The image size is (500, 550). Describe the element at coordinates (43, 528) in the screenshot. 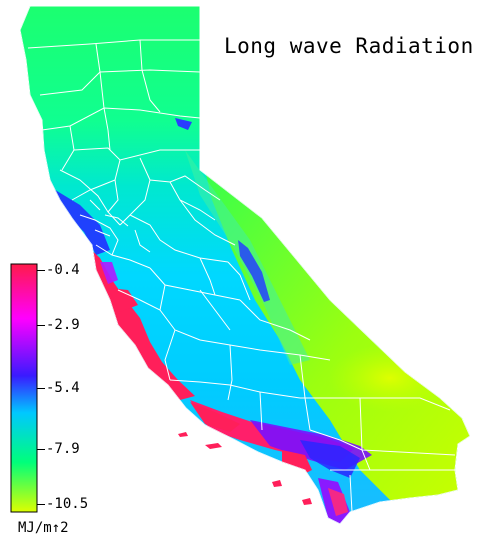

I see `legend-unit-label: MJ/m↑2` at that location.